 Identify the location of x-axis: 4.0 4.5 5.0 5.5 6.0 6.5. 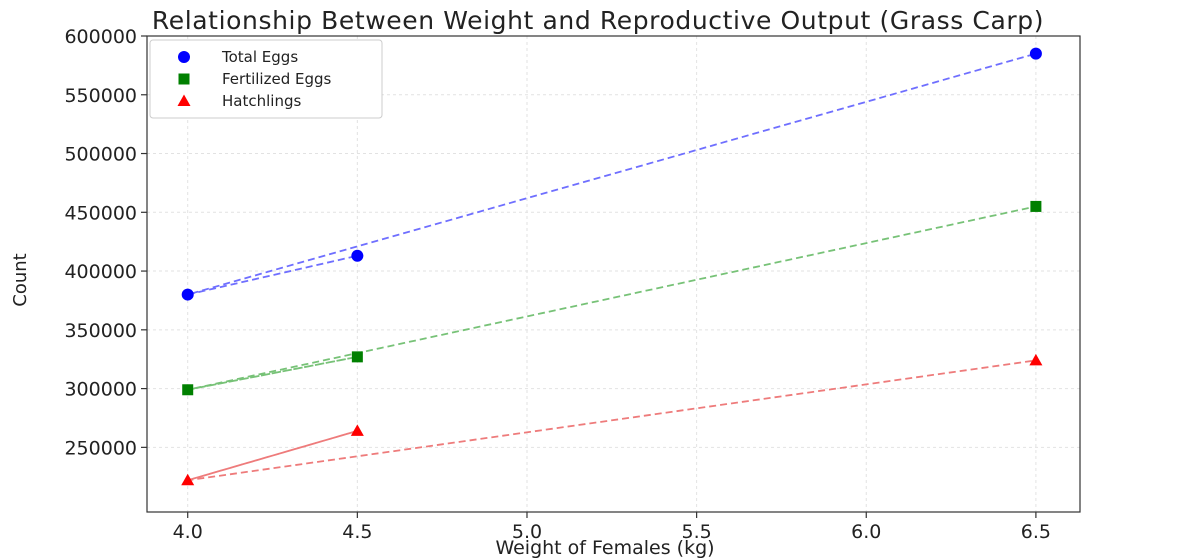
(612, 527).